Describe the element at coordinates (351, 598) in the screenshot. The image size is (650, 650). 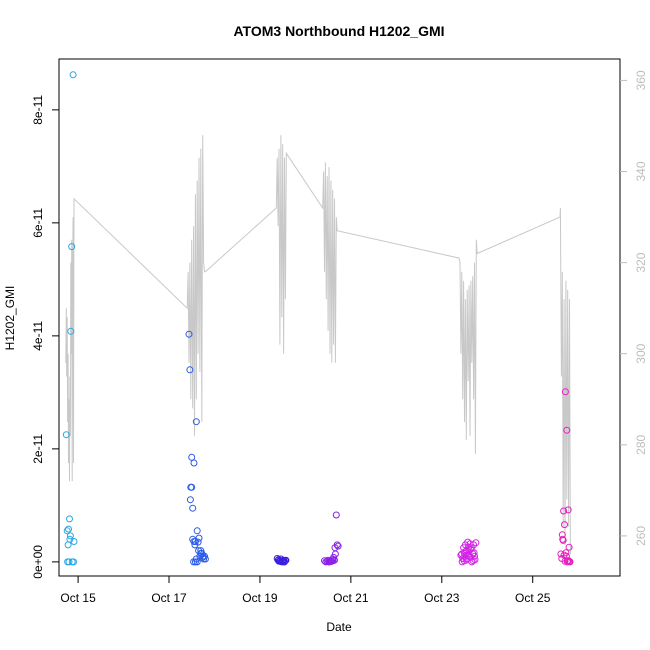
I see `x-tick-label: Oct 21` at that location.